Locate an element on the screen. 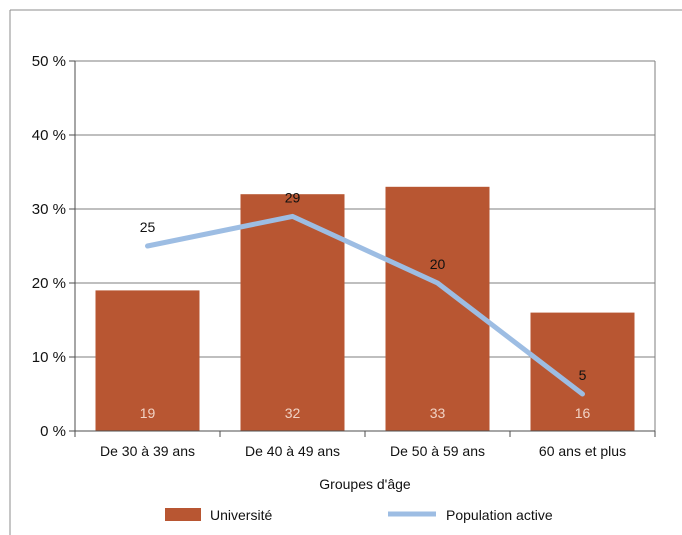 This screenshot has height=535, width=682. y-tick-label: 10 % is located at coordinates (49, 357).